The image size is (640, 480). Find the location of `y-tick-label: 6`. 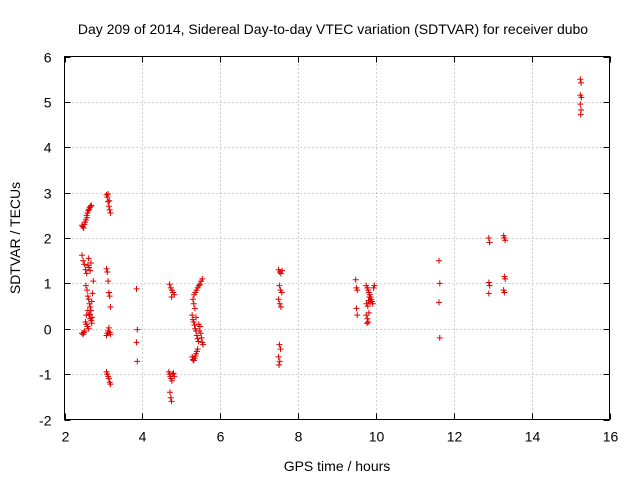

y-tick-label: 6 is located at coordinates (48, 58).